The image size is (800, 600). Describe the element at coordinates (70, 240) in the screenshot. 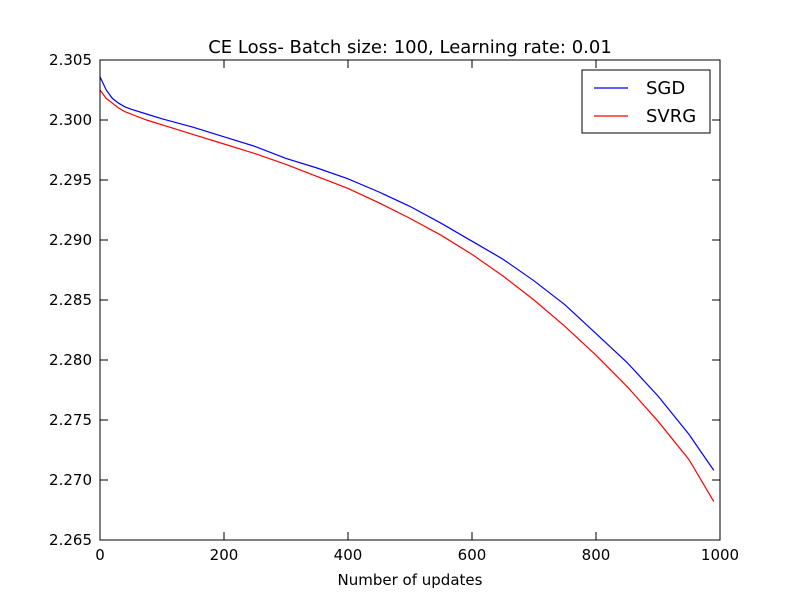

I see `y-tick-label: 2.290` at that location.